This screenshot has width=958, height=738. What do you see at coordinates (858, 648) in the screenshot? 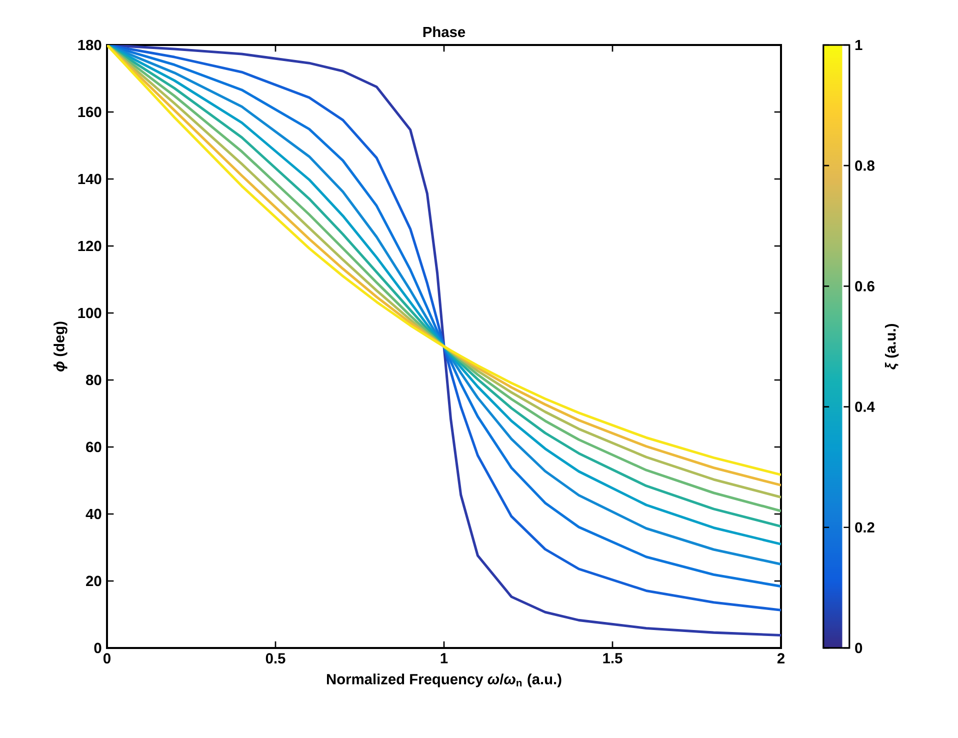
I see `color-bar-label: 0` at bounding box center [858, 648].